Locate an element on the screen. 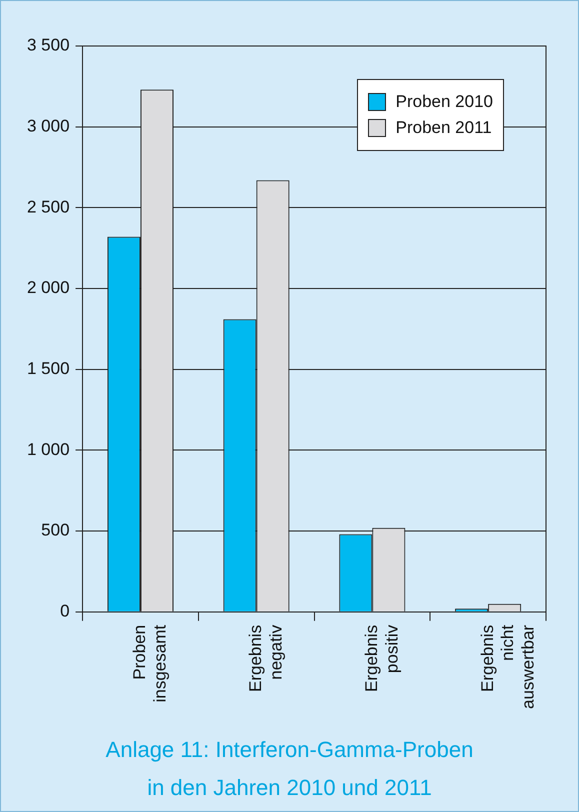 The height and width of the screenshot is (812, 579). text: Anlage 11: Interferon-Gamma-Proben in den Jahren 2010 und 2011 is located at coordinates (289, 769).